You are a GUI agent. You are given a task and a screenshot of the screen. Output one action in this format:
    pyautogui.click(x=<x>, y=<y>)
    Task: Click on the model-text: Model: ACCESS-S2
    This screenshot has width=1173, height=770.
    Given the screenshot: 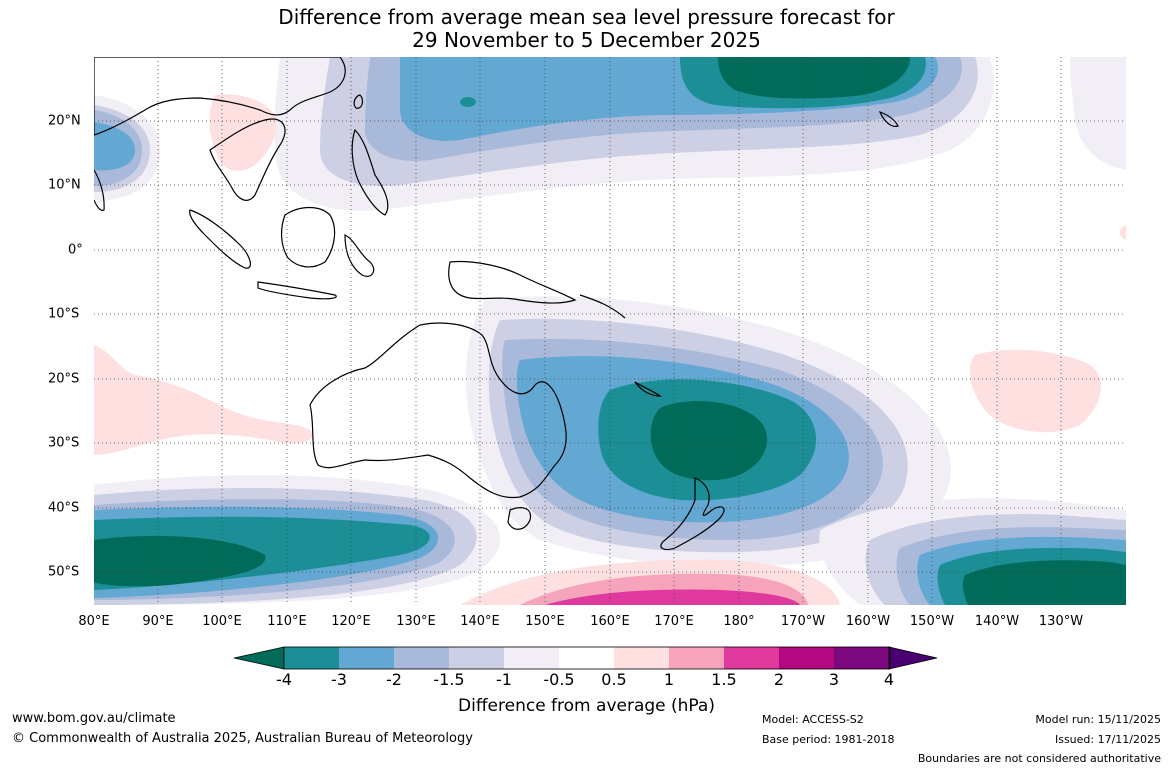 What is the action you would take?
    pyautogui.click(x=813, y=719)
    